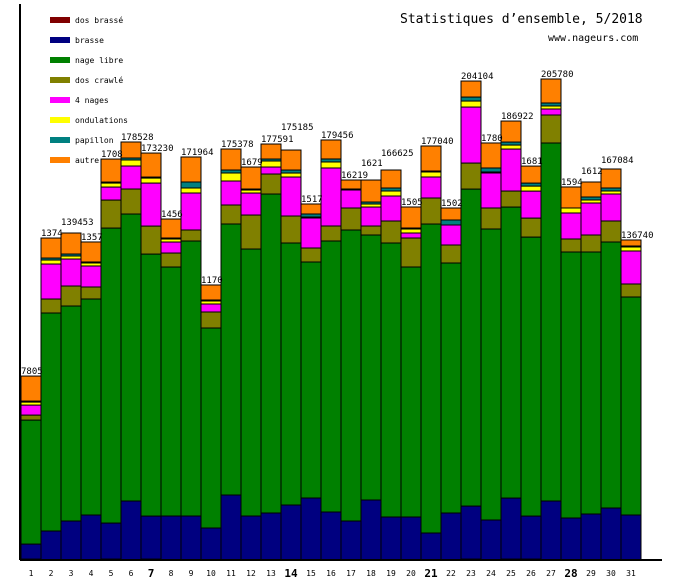  What do you see at coordinates (101, 120) in the screenshot?
I see `legend-label: ondulations` at bounding box center [101, 120].